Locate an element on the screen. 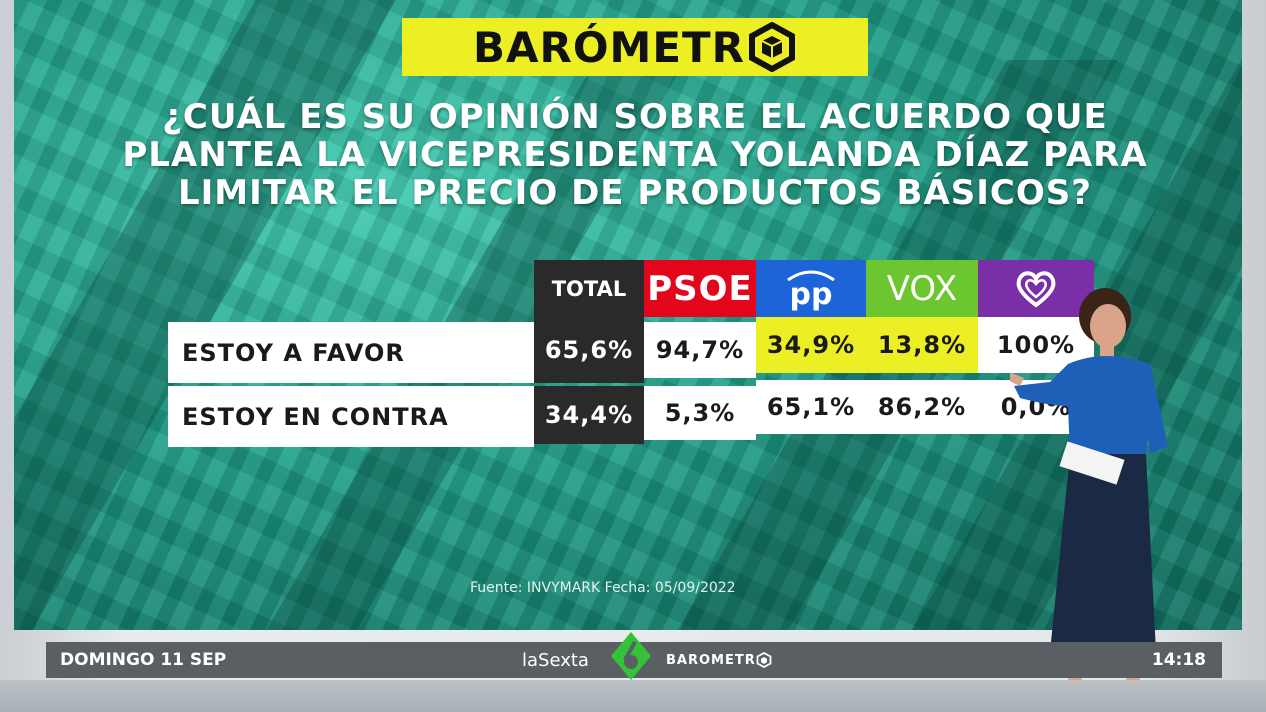 The image size is (1266, 712). barometro-logo: BARÓMETR is located at coordinates (635, 47).